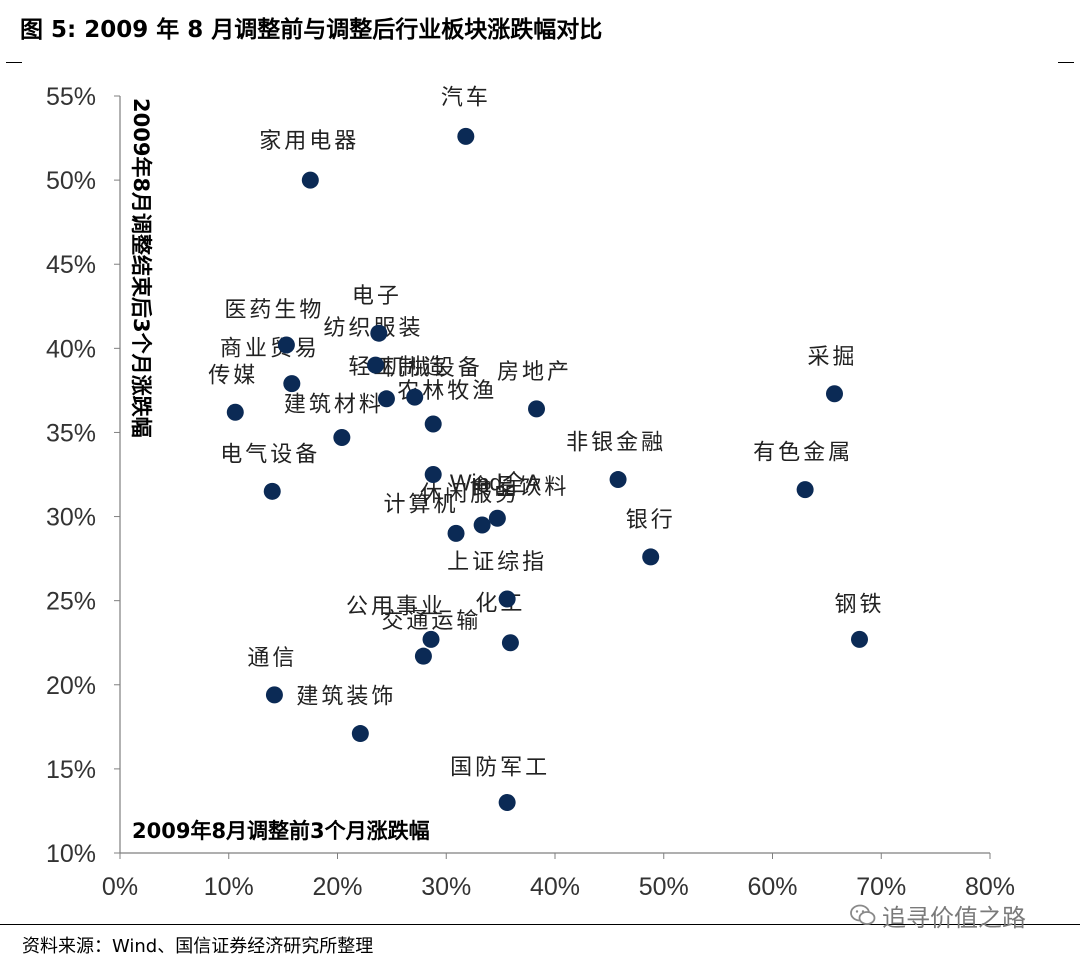 This screenshot has width=1080, height=963. Describe the element at coordinates (881, 887) in the screenshot. I see `x-tick-label: 70%` at that location.